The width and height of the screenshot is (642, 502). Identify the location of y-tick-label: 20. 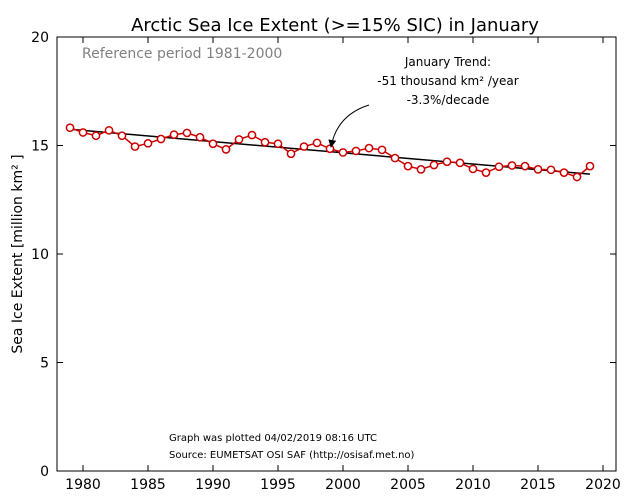
(40, 38).